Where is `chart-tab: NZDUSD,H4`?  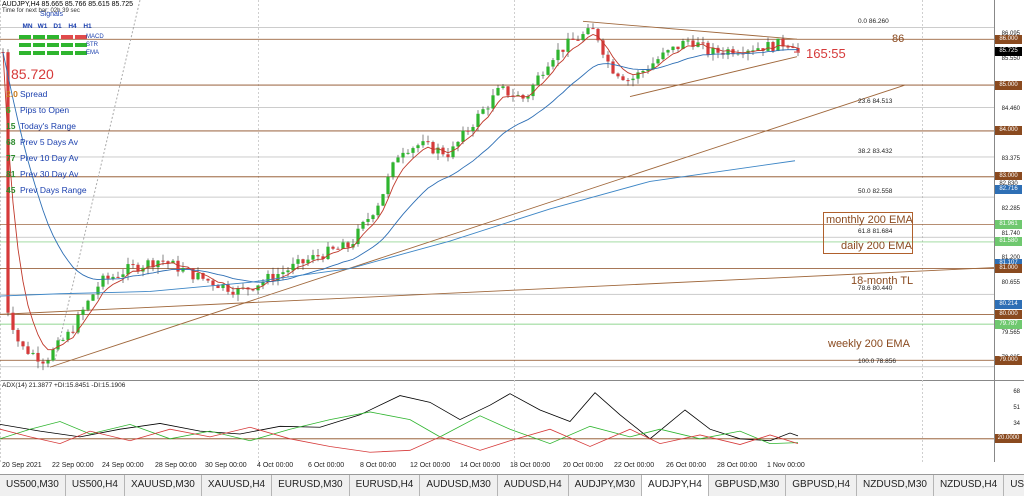 chart-tab: NZDUSD,H4 is located at coordinates (969, 485).